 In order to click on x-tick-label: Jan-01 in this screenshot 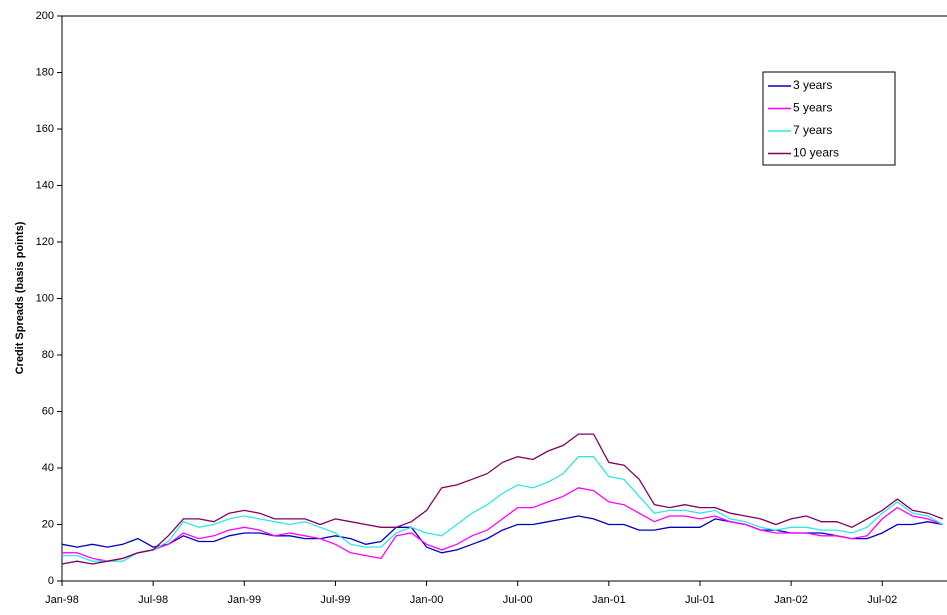, I will do `click(609, 600)`.